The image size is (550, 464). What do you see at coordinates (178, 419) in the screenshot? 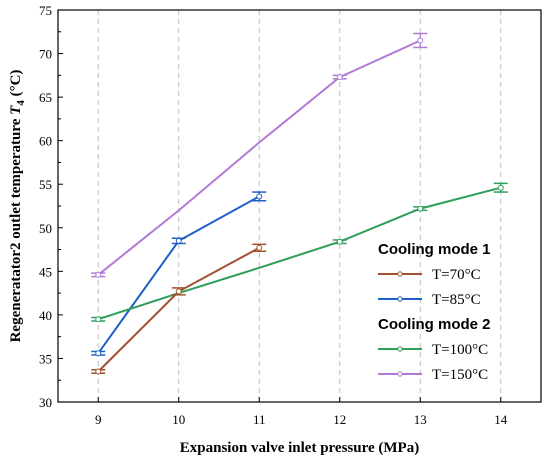
I see `x-tick-label-10: 10` at bounding box center [178, 419].